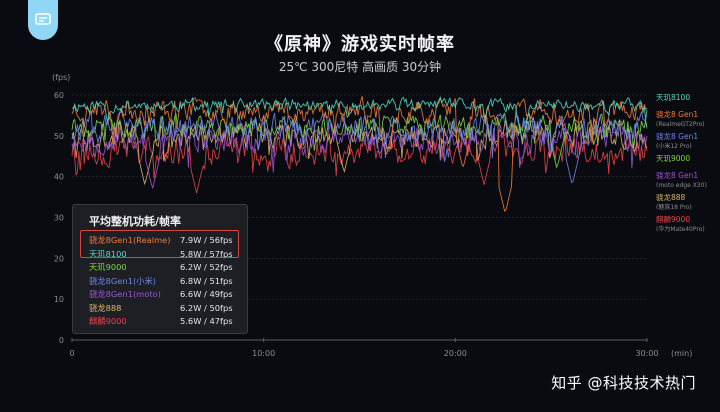  Describe the element at coordinates (59, 299) in the screenshot. I see `y-tick-label: 10` at that location.